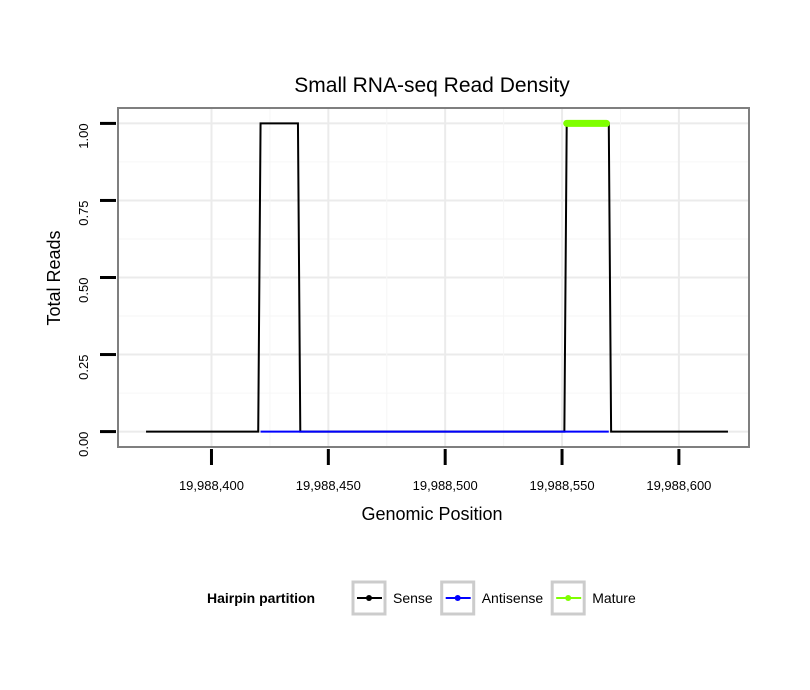  Describe the element at coordinates (83, 444) in the screenshot. I see `y-tick-label: 0.00` at that location.